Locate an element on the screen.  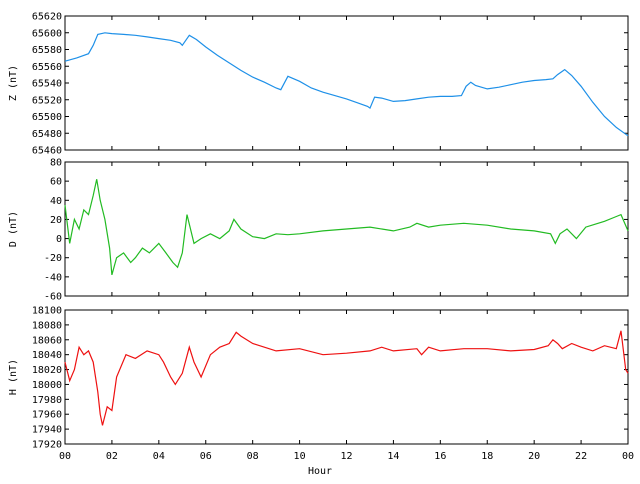
y-axis-label-h: H (nT) is located at coordinates (13, 377).